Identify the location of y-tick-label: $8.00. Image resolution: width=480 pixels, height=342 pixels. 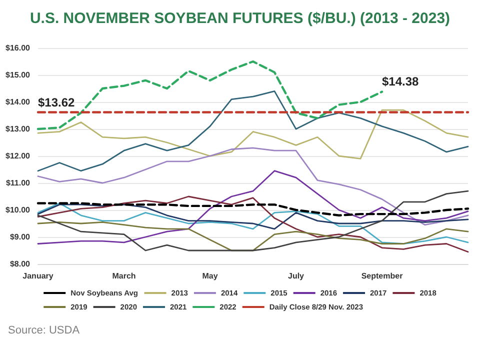
(20, 264).